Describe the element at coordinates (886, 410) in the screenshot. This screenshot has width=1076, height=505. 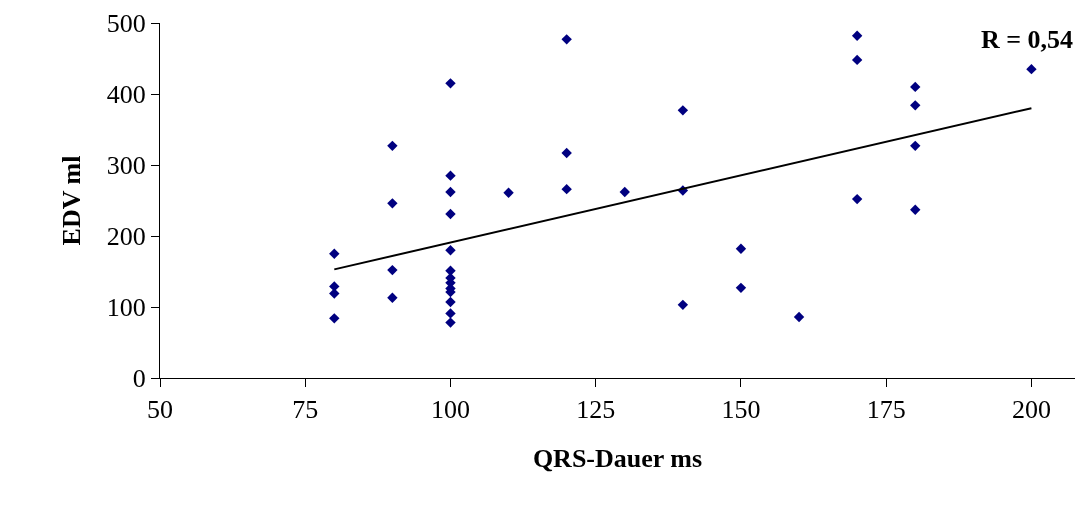
I see `x-tick-label: 175` at that location.